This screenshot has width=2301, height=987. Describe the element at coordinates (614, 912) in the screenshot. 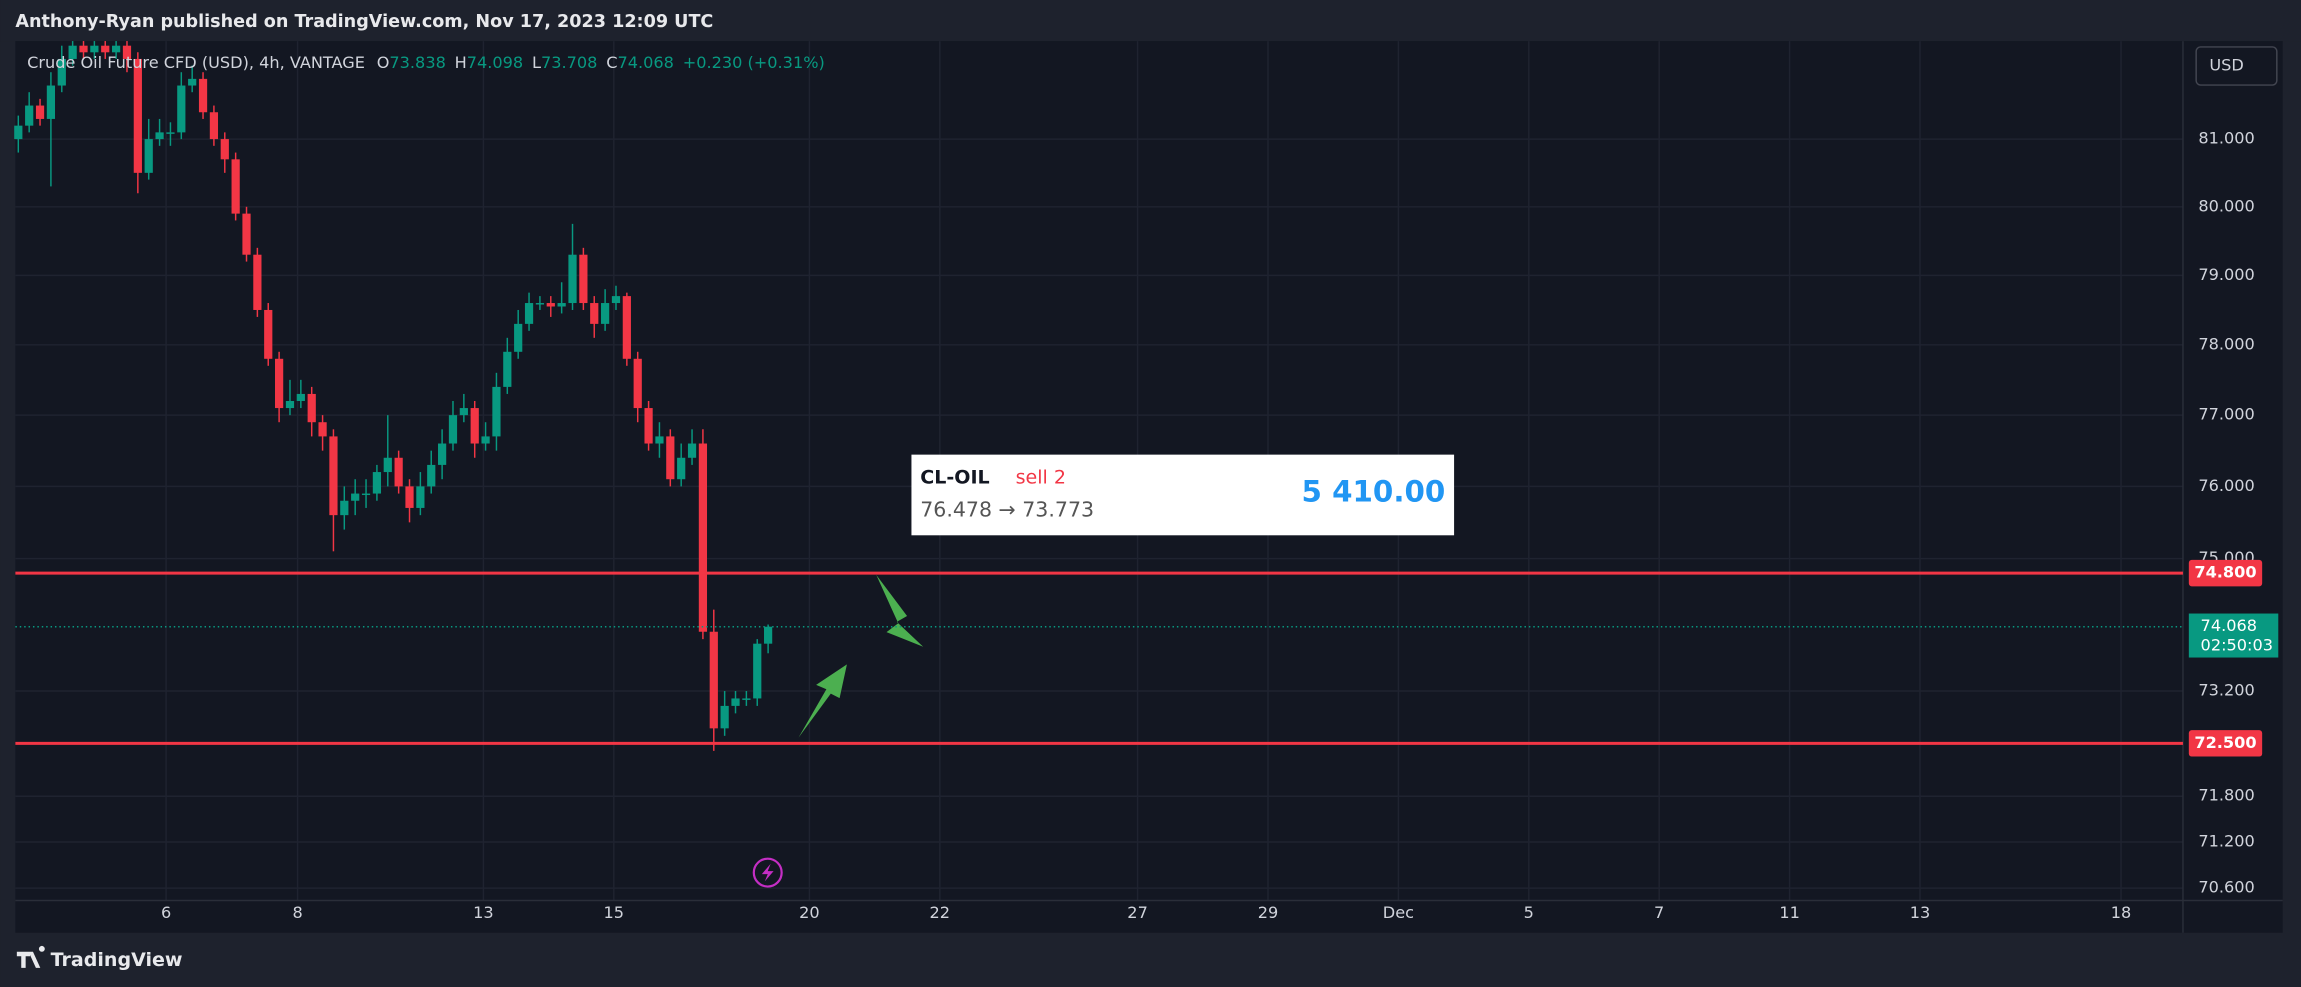

I see `x-tick-label: 15` at that location.